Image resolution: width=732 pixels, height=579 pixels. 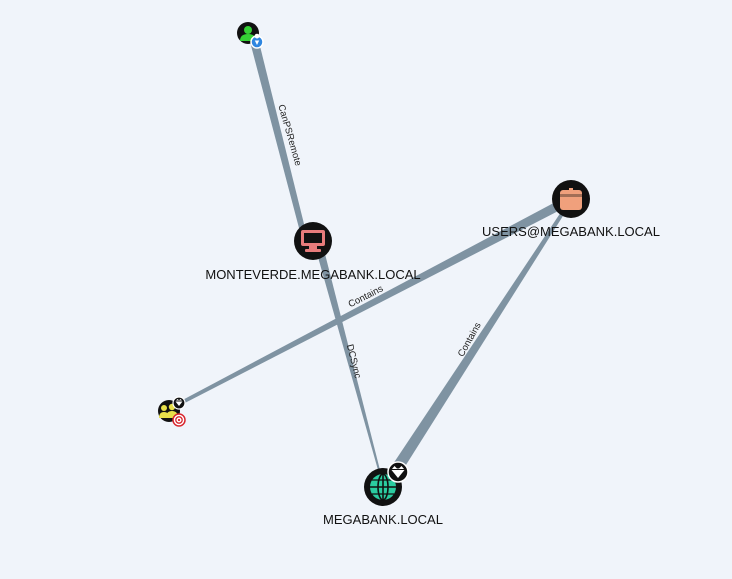 What do you see at coordinates (383, 519) in the screenshot?
I see `node-label-domain: MEGABANK.LOCAL` at bounding box center [383, 519].